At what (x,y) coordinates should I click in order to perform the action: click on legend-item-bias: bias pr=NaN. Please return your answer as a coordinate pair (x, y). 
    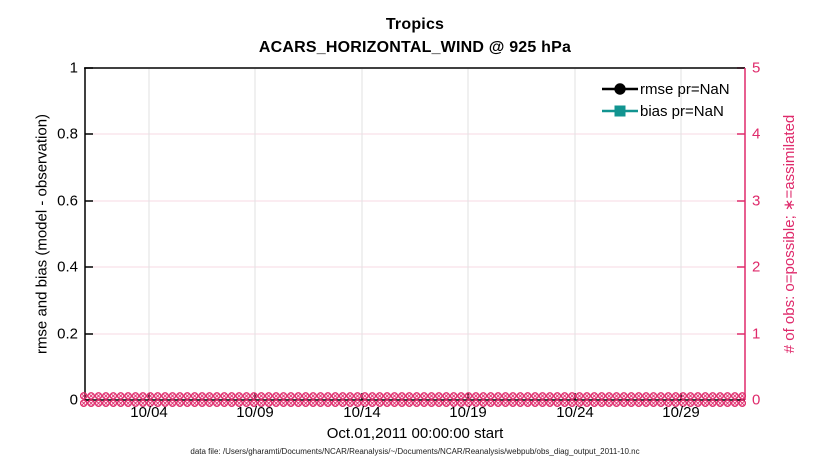
    Looking at the image, I should click on (665, 111).